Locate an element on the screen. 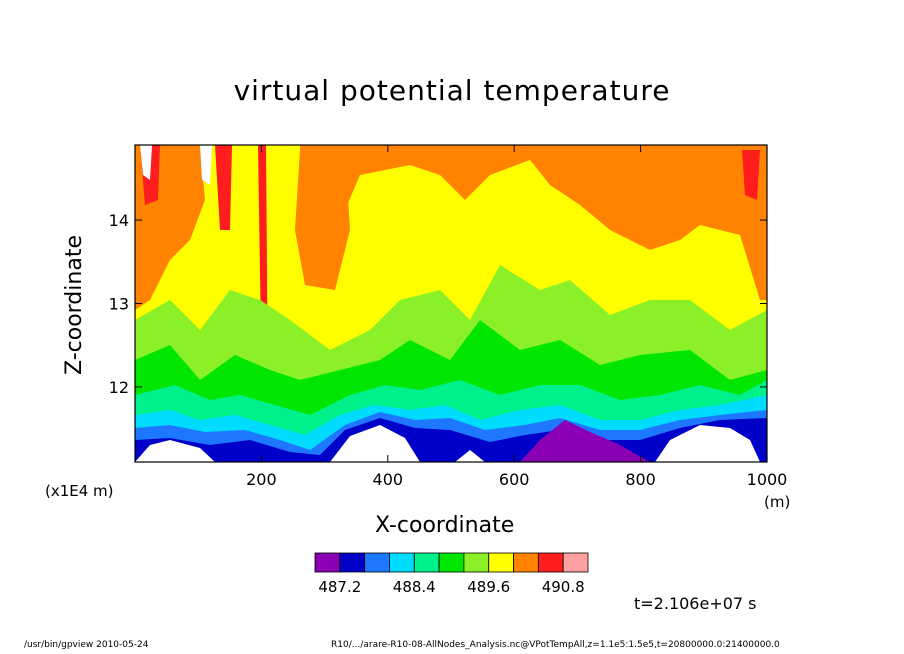 The height and width of the screenshot is (654, 904). x-tick-label: 200 is located at coordinates (261, 479).